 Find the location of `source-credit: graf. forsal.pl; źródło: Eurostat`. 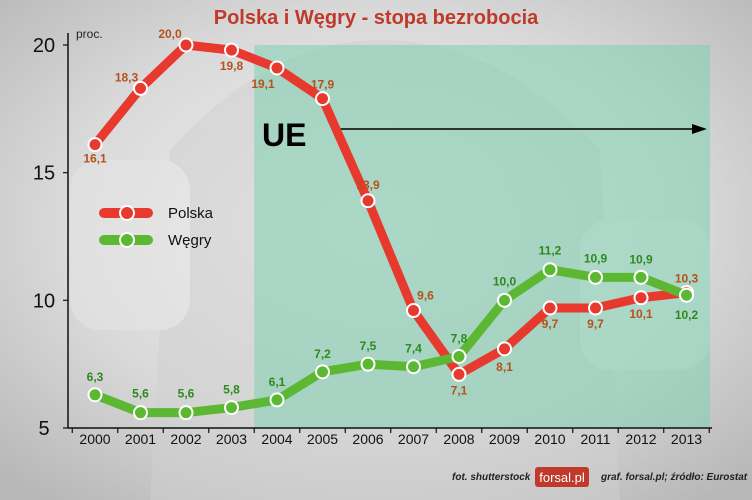

source-credit: graf. forsal.pl; źródło: Eurostat is located at coordinates (674, 477).